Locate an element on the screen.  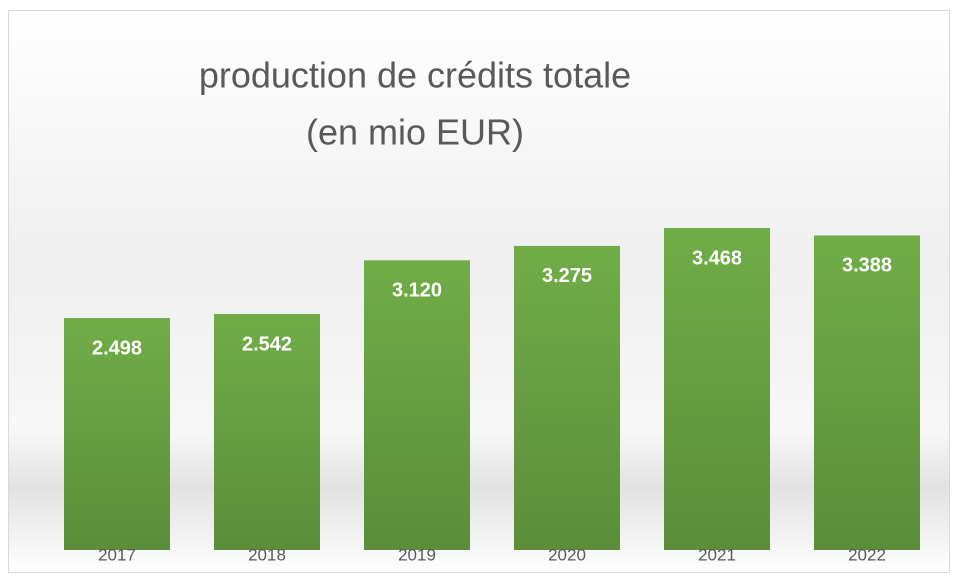
x-tick-label: 2018 is located at coordinates (267, 554).